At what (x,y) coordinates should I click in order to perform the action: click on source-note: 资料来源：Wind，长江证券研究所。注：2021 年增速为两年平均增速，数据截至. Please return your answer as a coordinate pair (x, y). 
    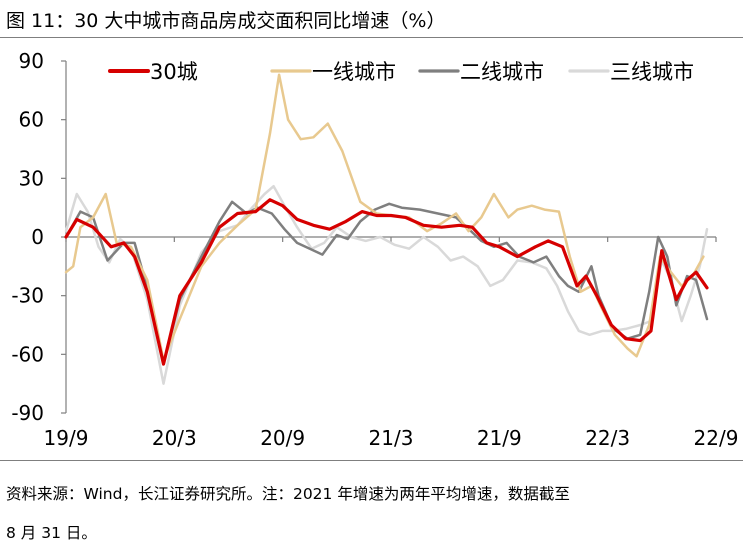
    Looking at the image, I should click on (288, 494).